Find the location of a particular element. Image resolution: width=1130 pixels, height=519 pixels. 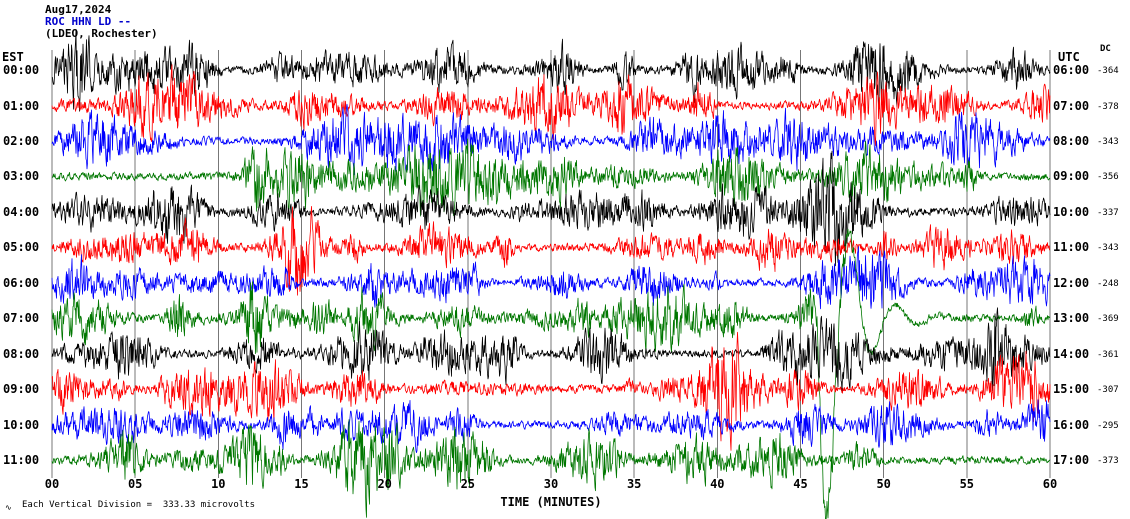

utc-label: 07:00 is located at coordinates (1071, 105).